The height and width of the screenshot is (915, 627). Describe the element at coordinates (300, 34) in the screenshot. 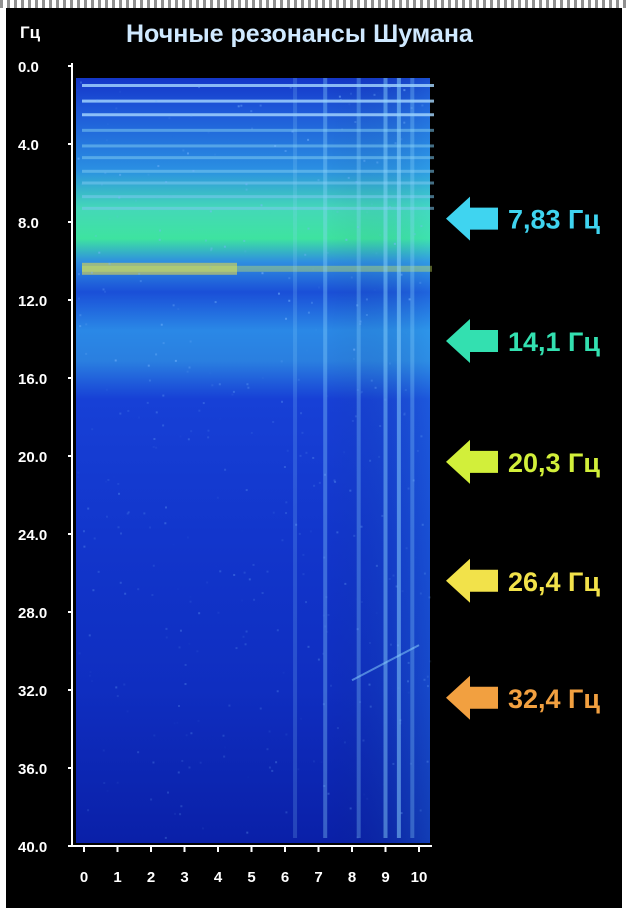

I see `chart-title: Ночные резонансы Шумана` at that location.